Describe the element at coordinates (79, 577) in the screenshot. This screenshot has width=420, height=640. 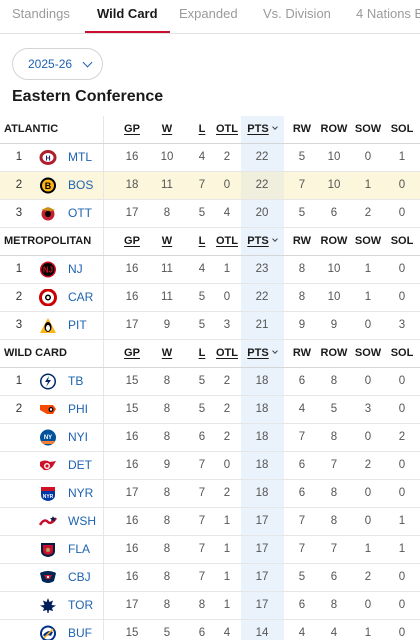
I see `team-link: CBJ` at that location.